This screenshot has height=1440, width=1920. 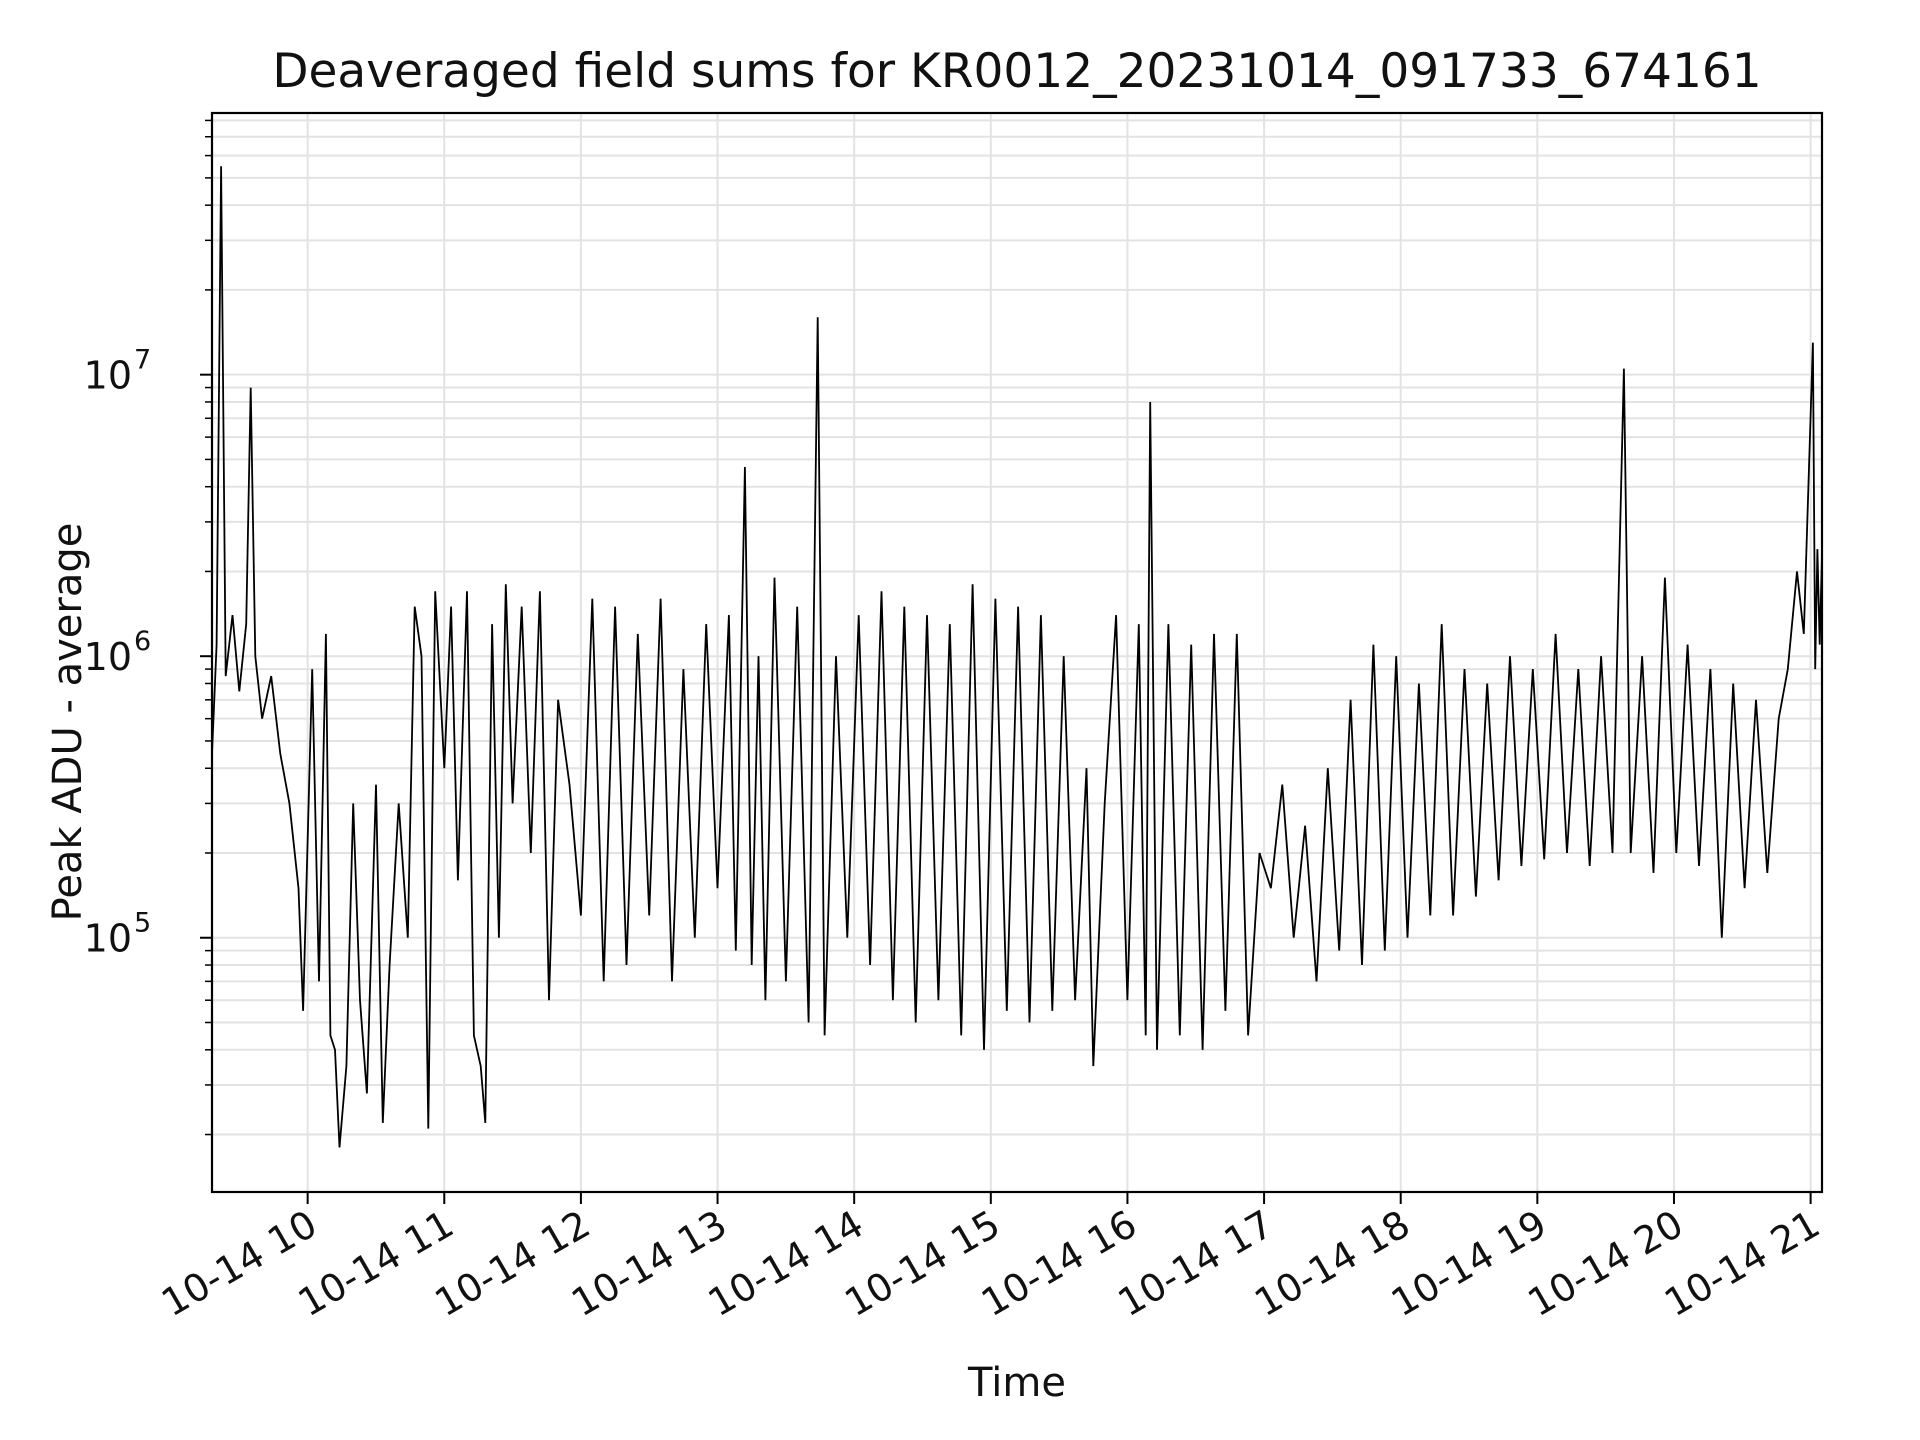 I want to click on x-tick-label: 10-14 15, so click(x=922, y=1264).